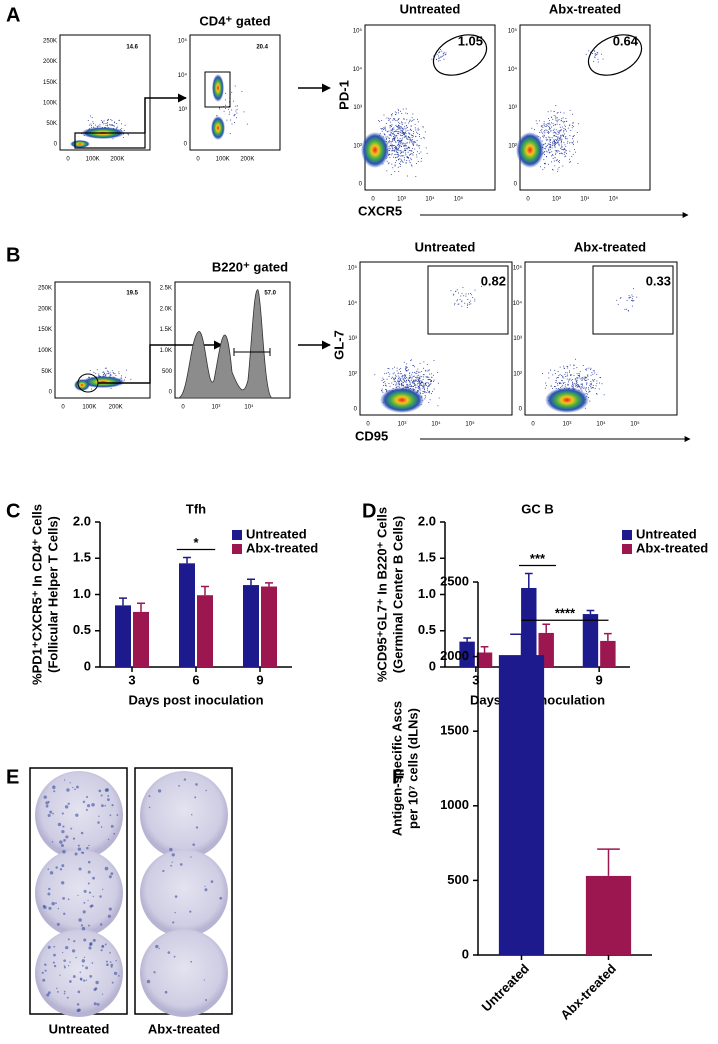 Image resolution: width=718 pixels, height=1044 pixels. I want to click on significance-label: ****, so click(565, 613).